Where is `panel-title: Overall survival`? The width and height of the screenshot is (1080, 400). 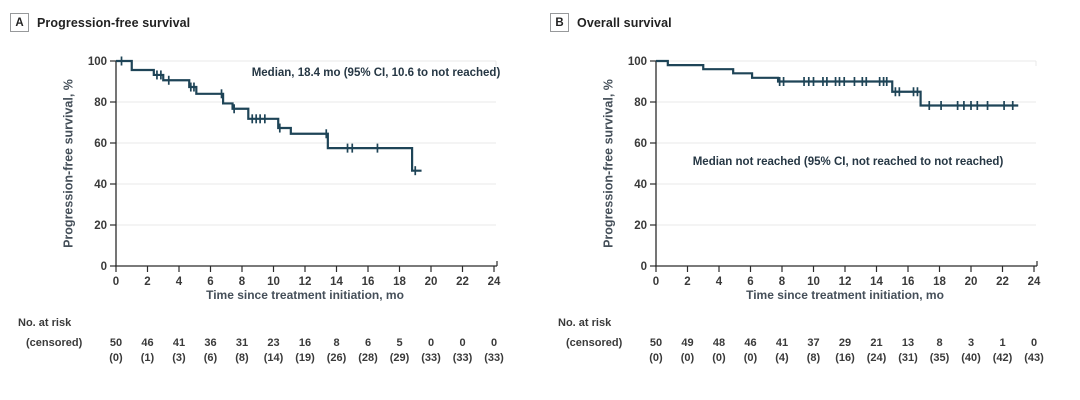 panel-title: Overall survival is located at coordinates (624, 22).